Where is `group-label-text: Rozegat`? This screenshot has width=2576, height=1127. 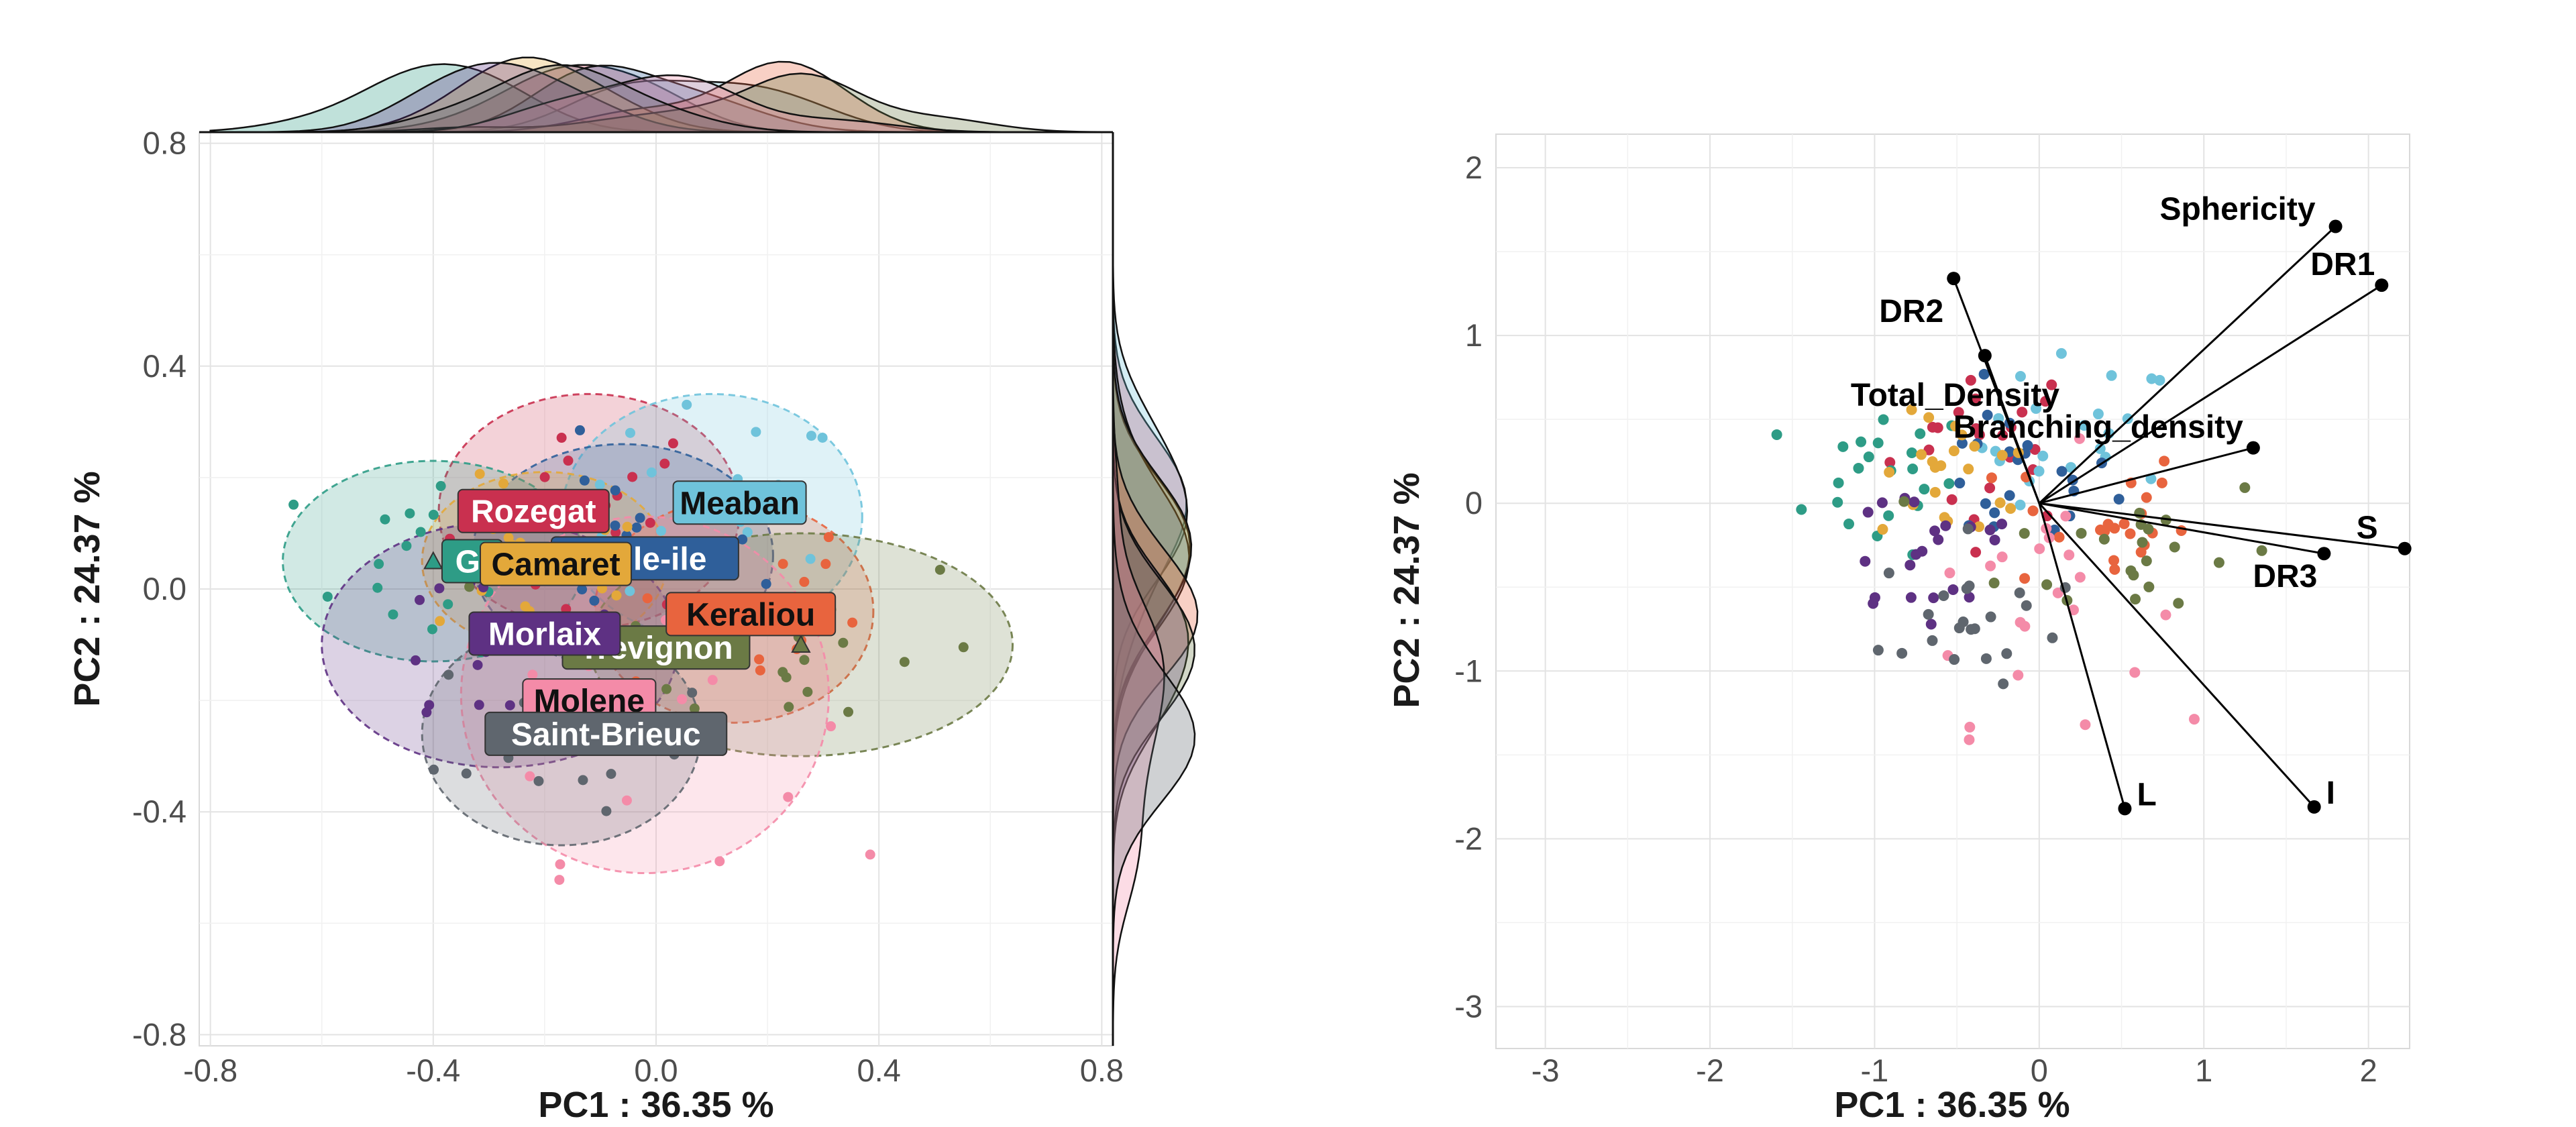
group-label-text: Rozegat is located at coordinates (533, 512).